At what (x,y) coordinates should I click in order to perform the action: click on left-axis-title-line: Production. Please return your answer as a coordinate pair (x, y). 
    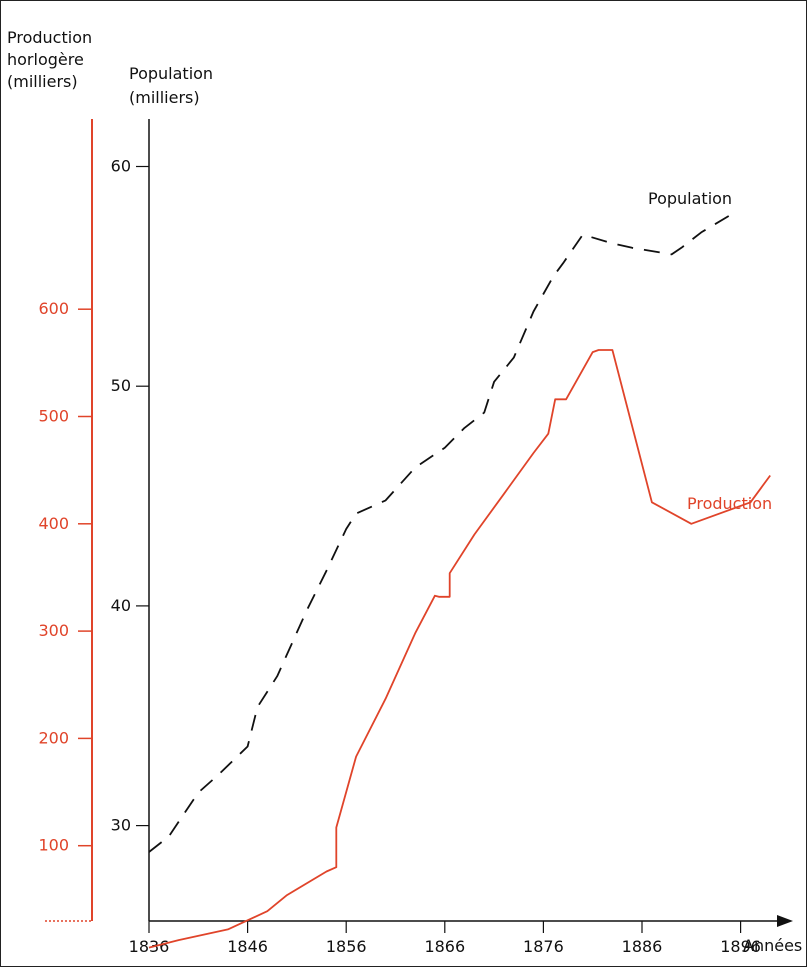
    Looking at the image, I should click on (49, 37).